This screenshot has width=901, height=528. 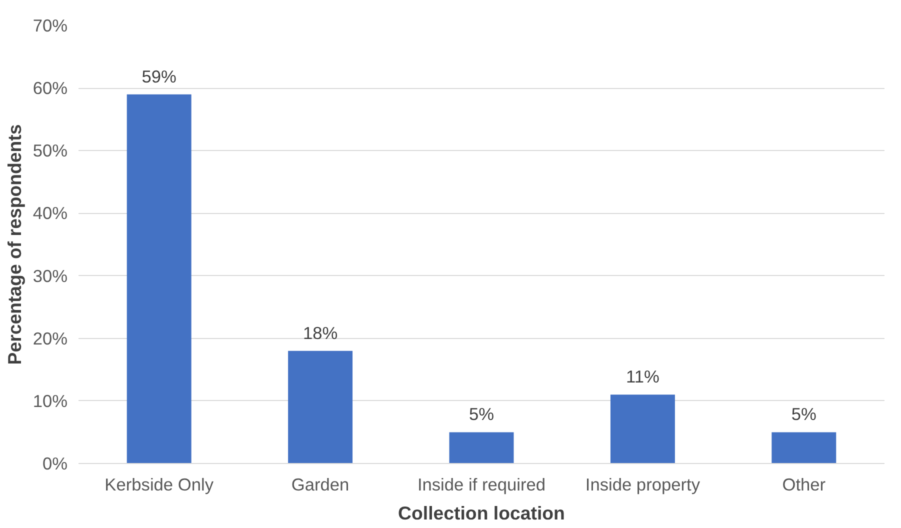 I want to click on data-label: 59%, so click(x=159, y=76).